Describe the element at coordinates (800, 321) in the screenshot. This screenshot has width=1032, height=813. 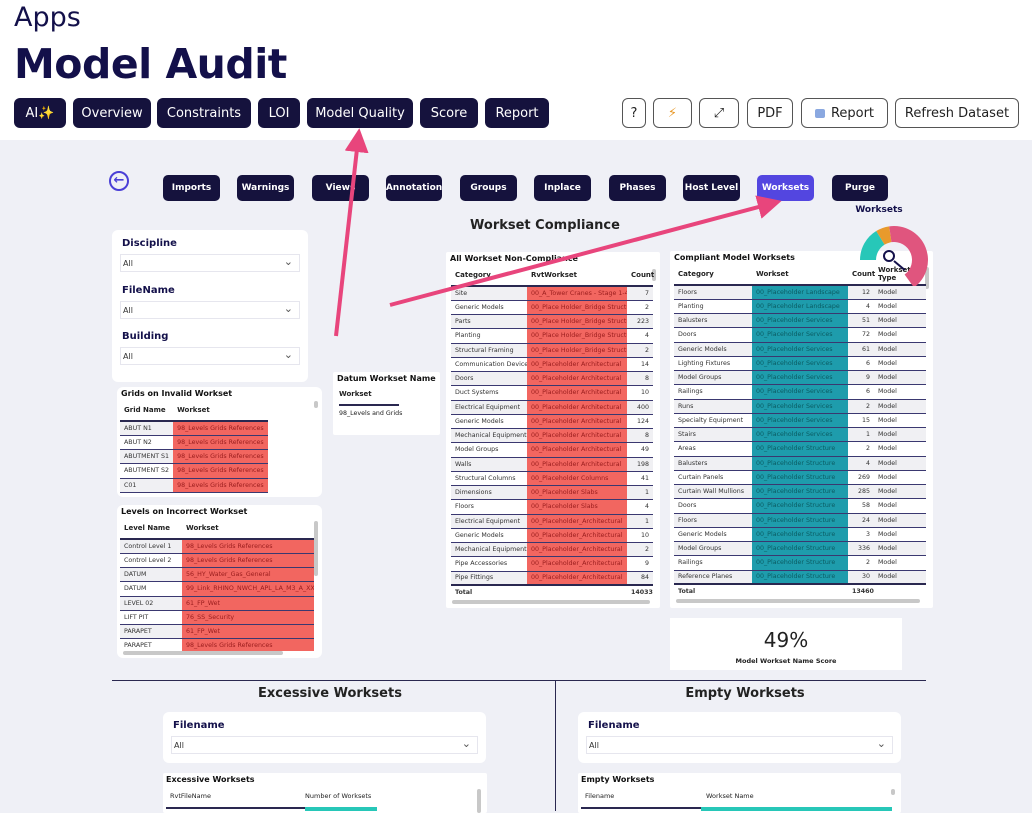
I see `table-row: Balusters 00_Placeholder Services 51 Model` at that location.